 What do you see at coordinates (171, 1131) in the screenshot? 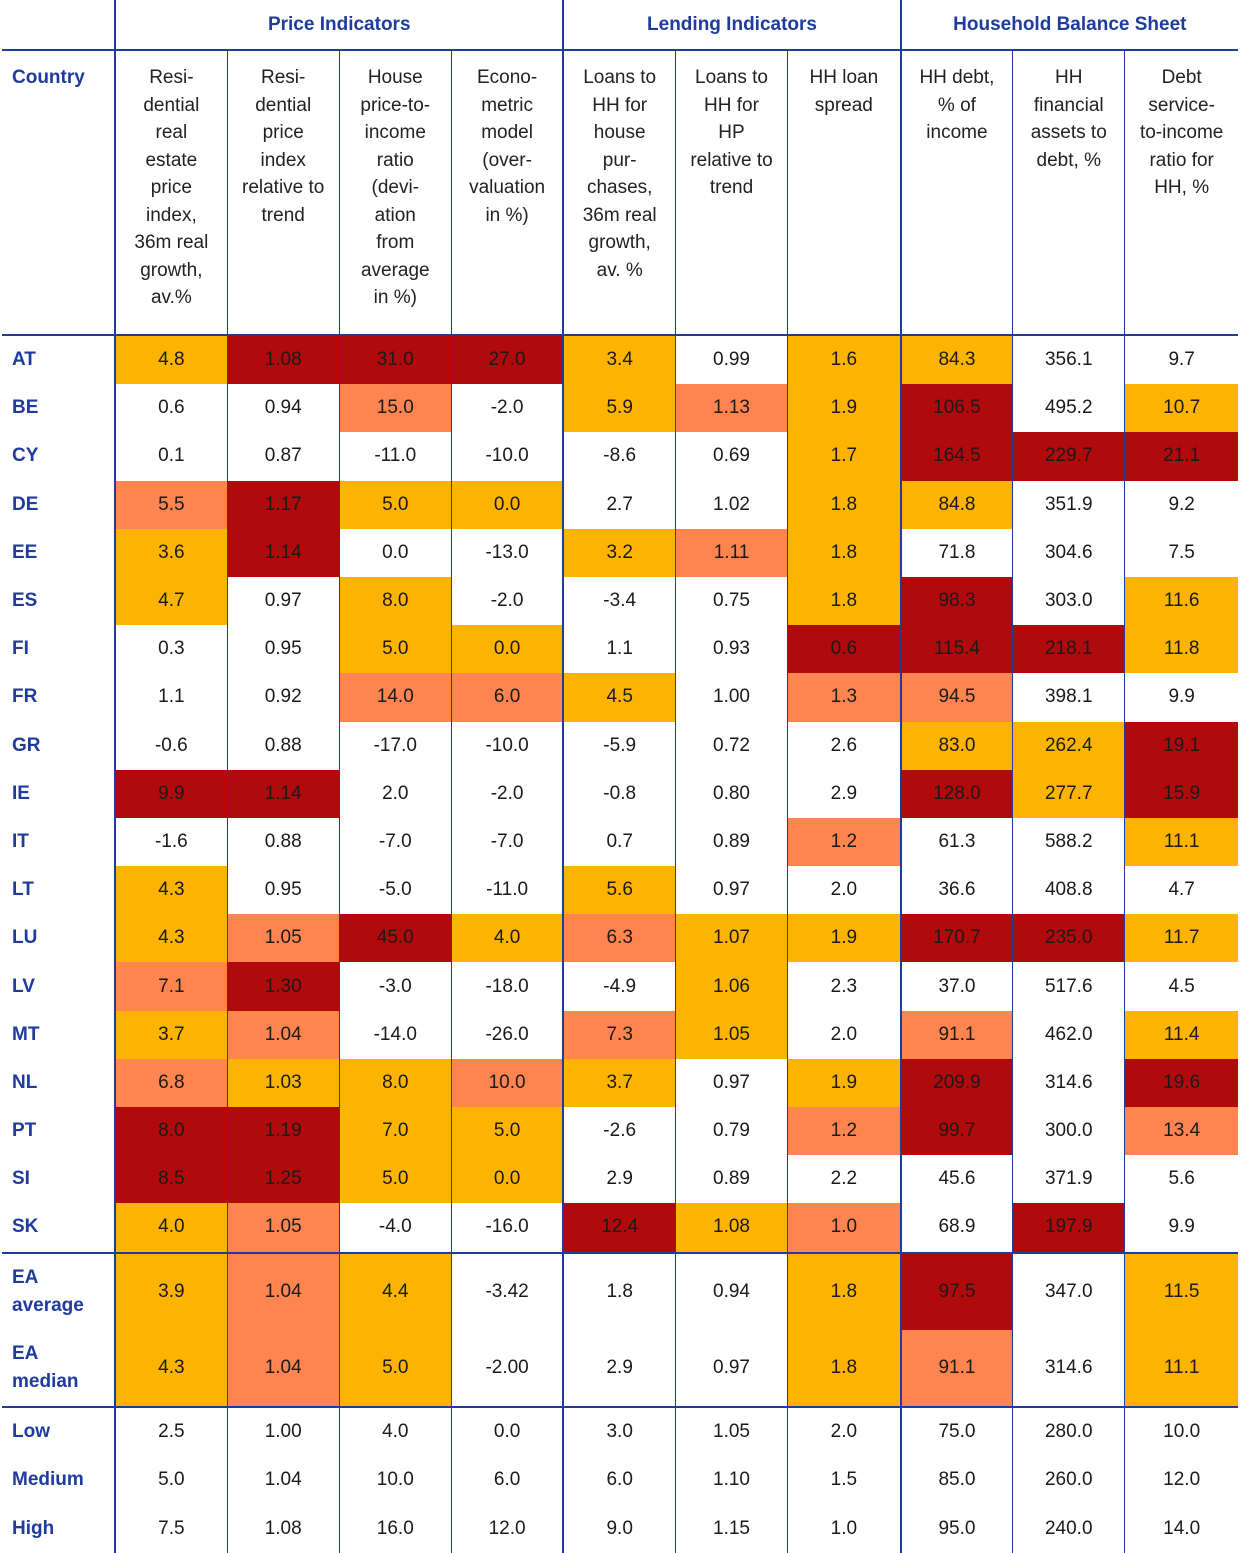
I see `value-cell: 8.0` at bounding box center [171, 1131].